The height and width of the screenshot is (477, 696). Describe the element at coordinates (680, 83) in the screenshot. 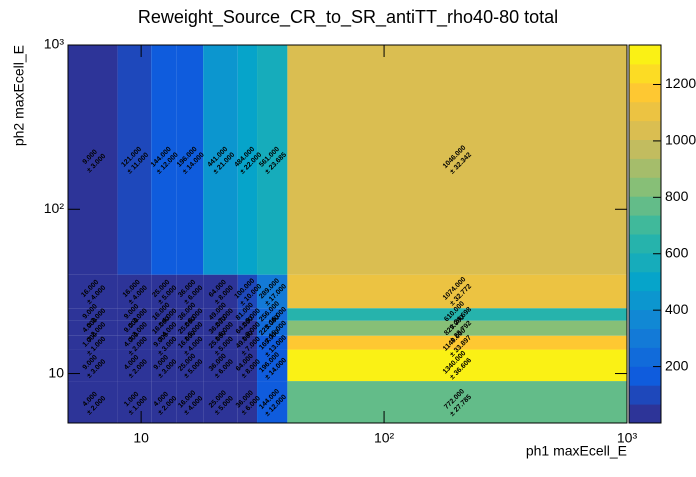

I see `z-tick-label: 1200` at that location.